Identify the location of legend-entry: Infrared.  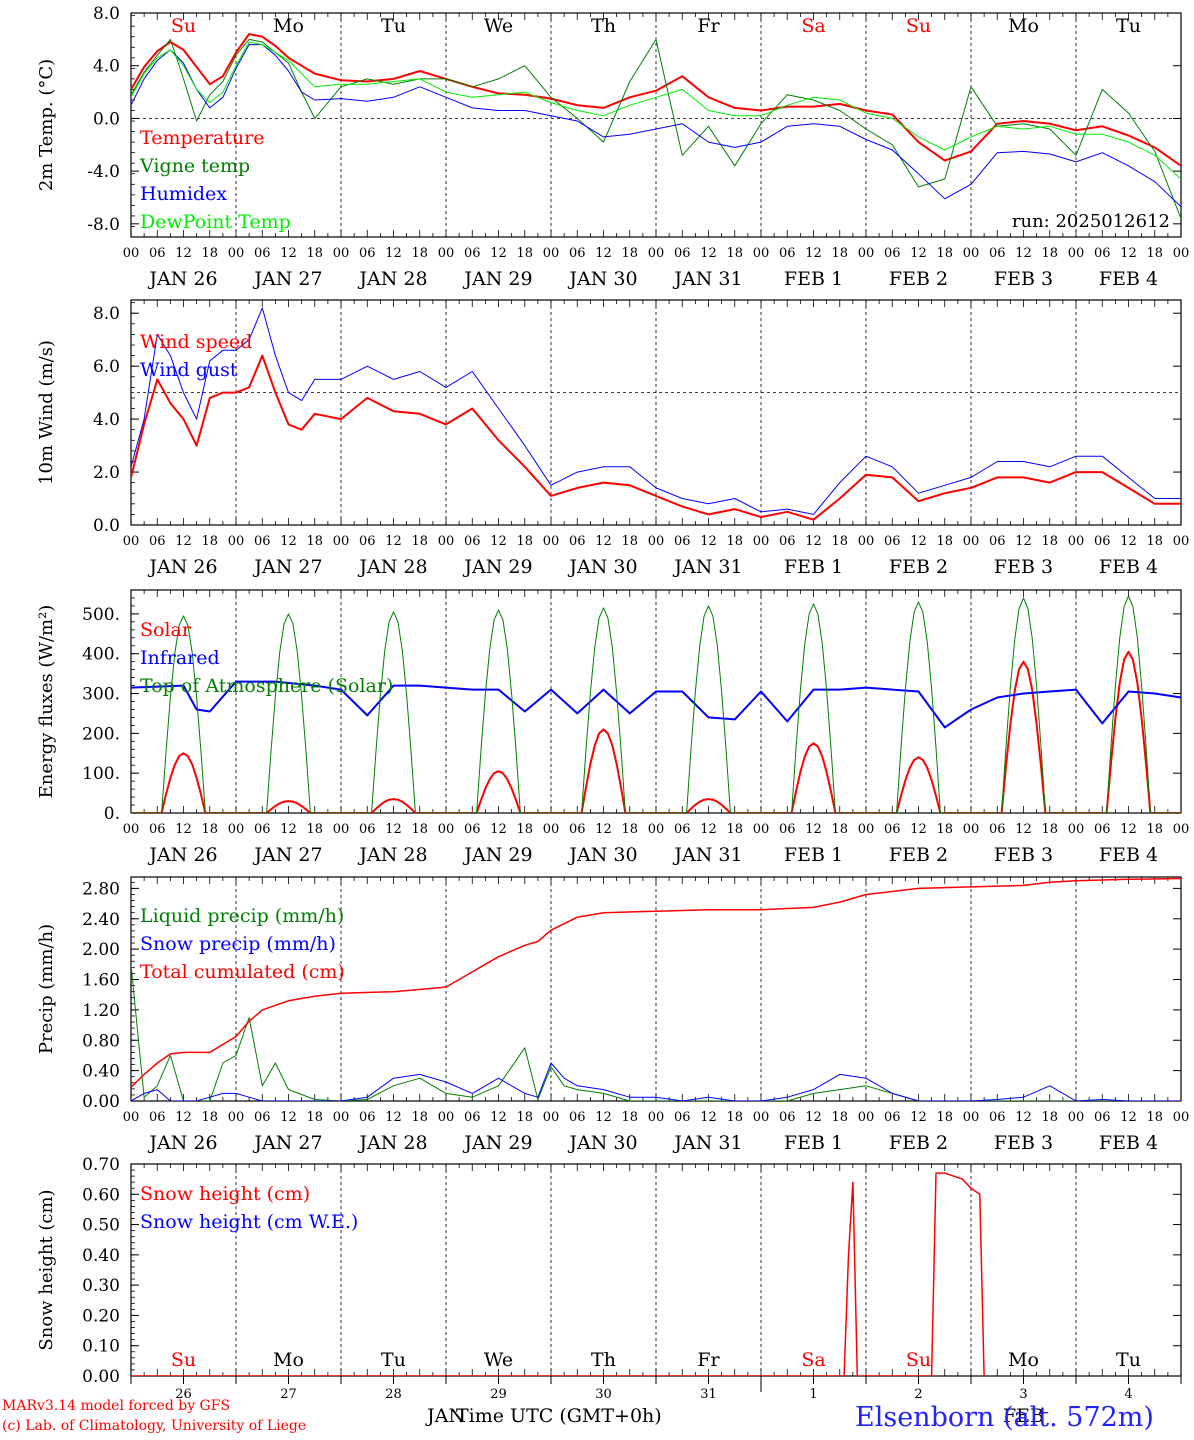
(180, 658).